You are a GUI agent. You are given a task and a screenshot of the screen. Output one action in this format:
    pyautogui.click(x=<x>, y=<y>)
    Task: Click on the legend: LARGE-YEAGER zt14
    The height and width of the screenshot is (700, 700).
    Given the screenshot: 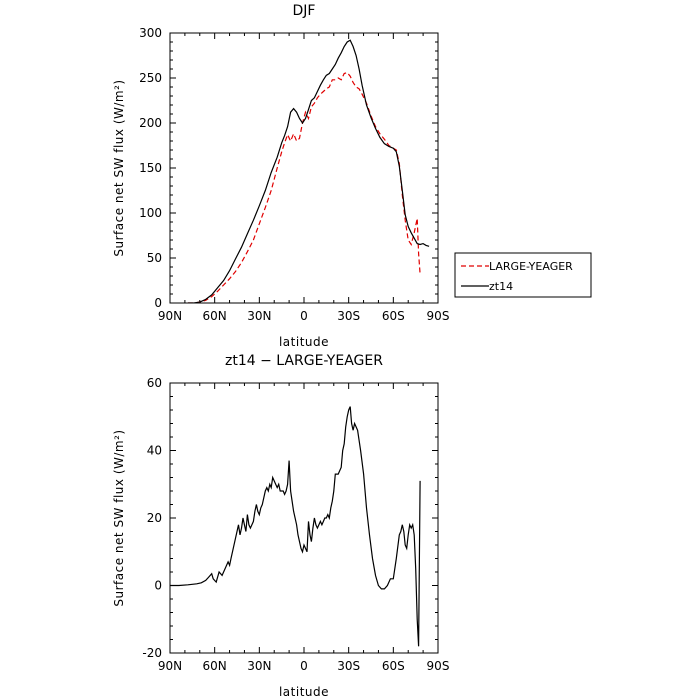 What is the action you would take?
    pyautogui.click(x=523, y=275)
    